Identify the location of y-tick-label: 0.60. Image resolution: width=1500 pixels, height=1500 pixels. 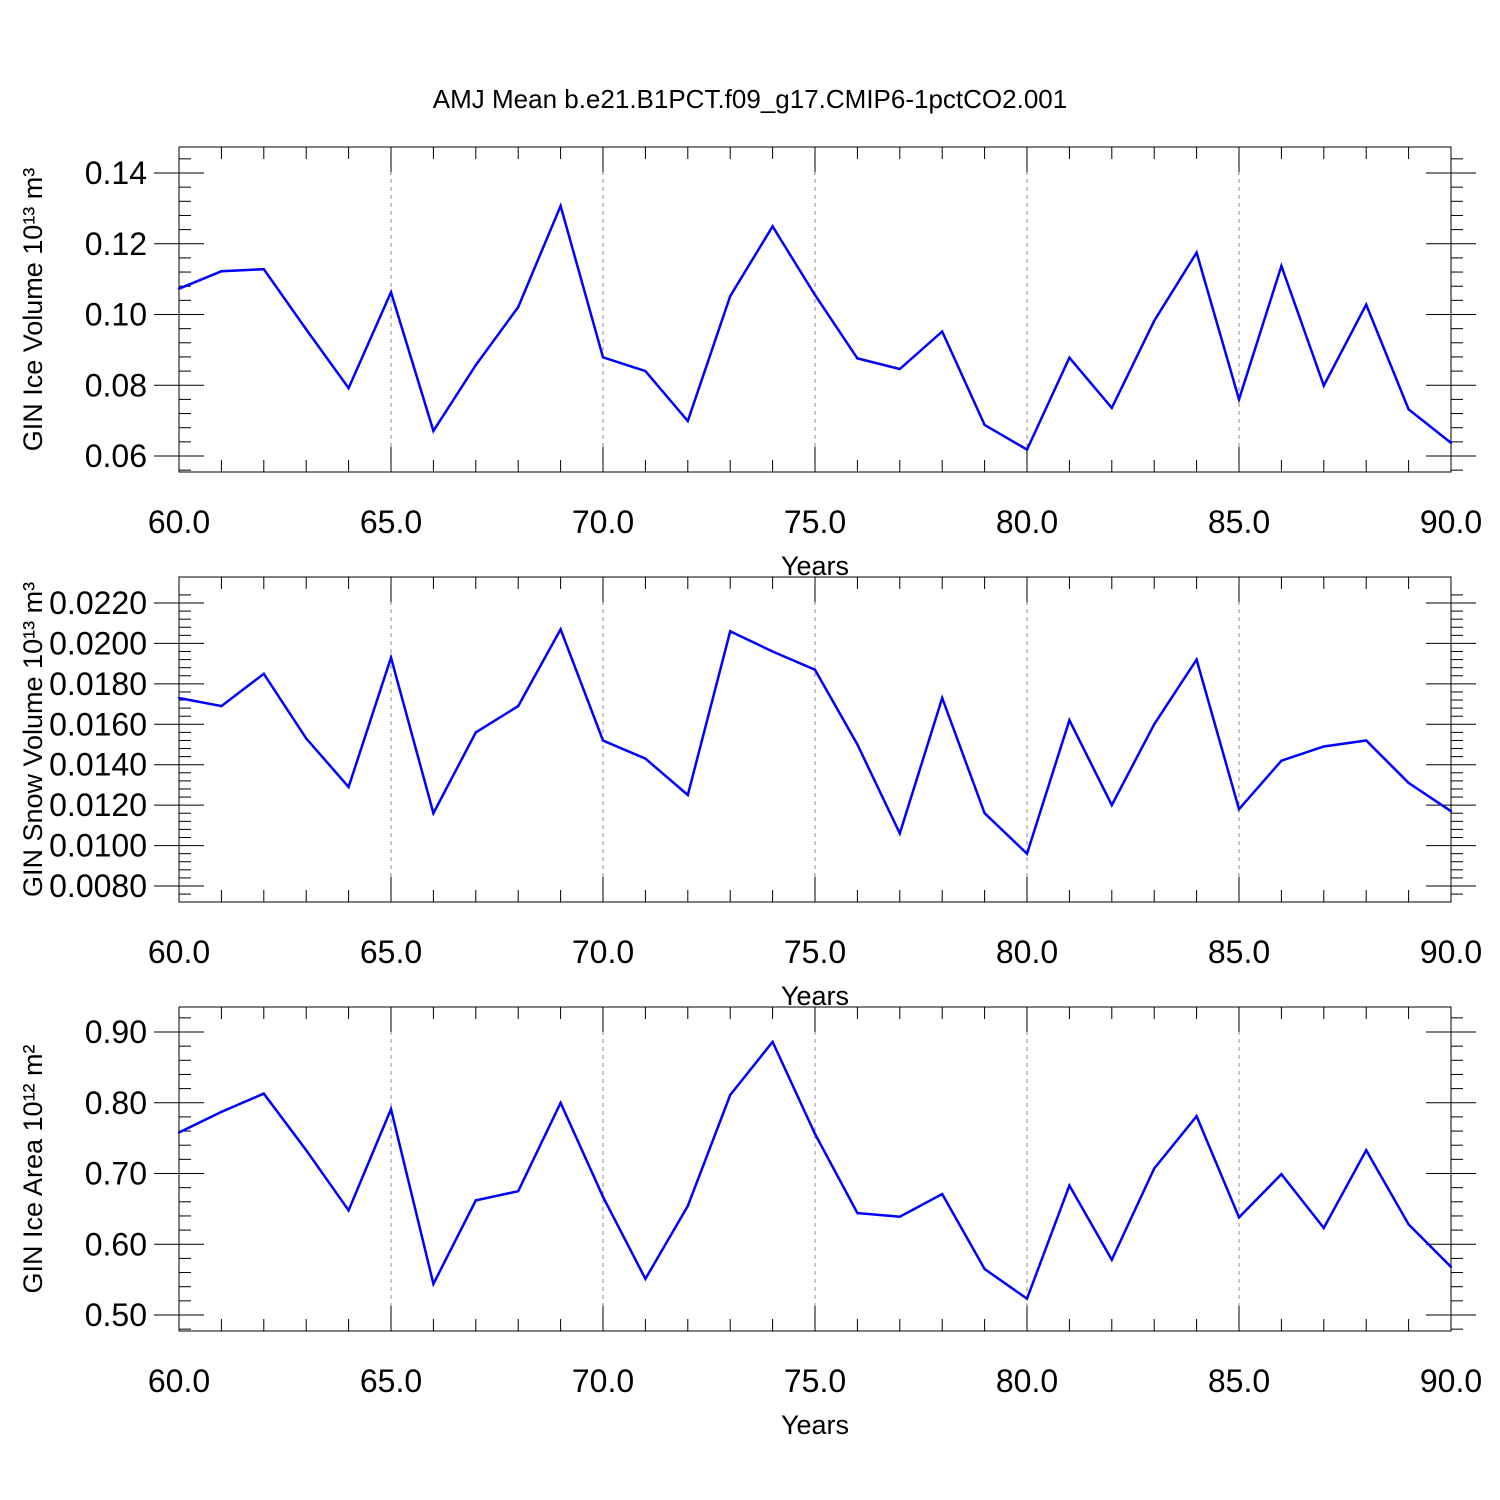
(116, 1244).